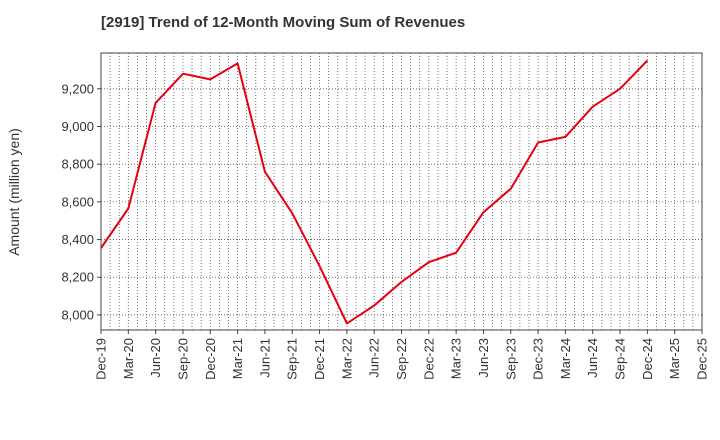 The width and height of the screenshot is (720, 440). Describe the element at coordinates (77, 88) in the screenshot. I see `y-tick-label: 9,200` at that location.